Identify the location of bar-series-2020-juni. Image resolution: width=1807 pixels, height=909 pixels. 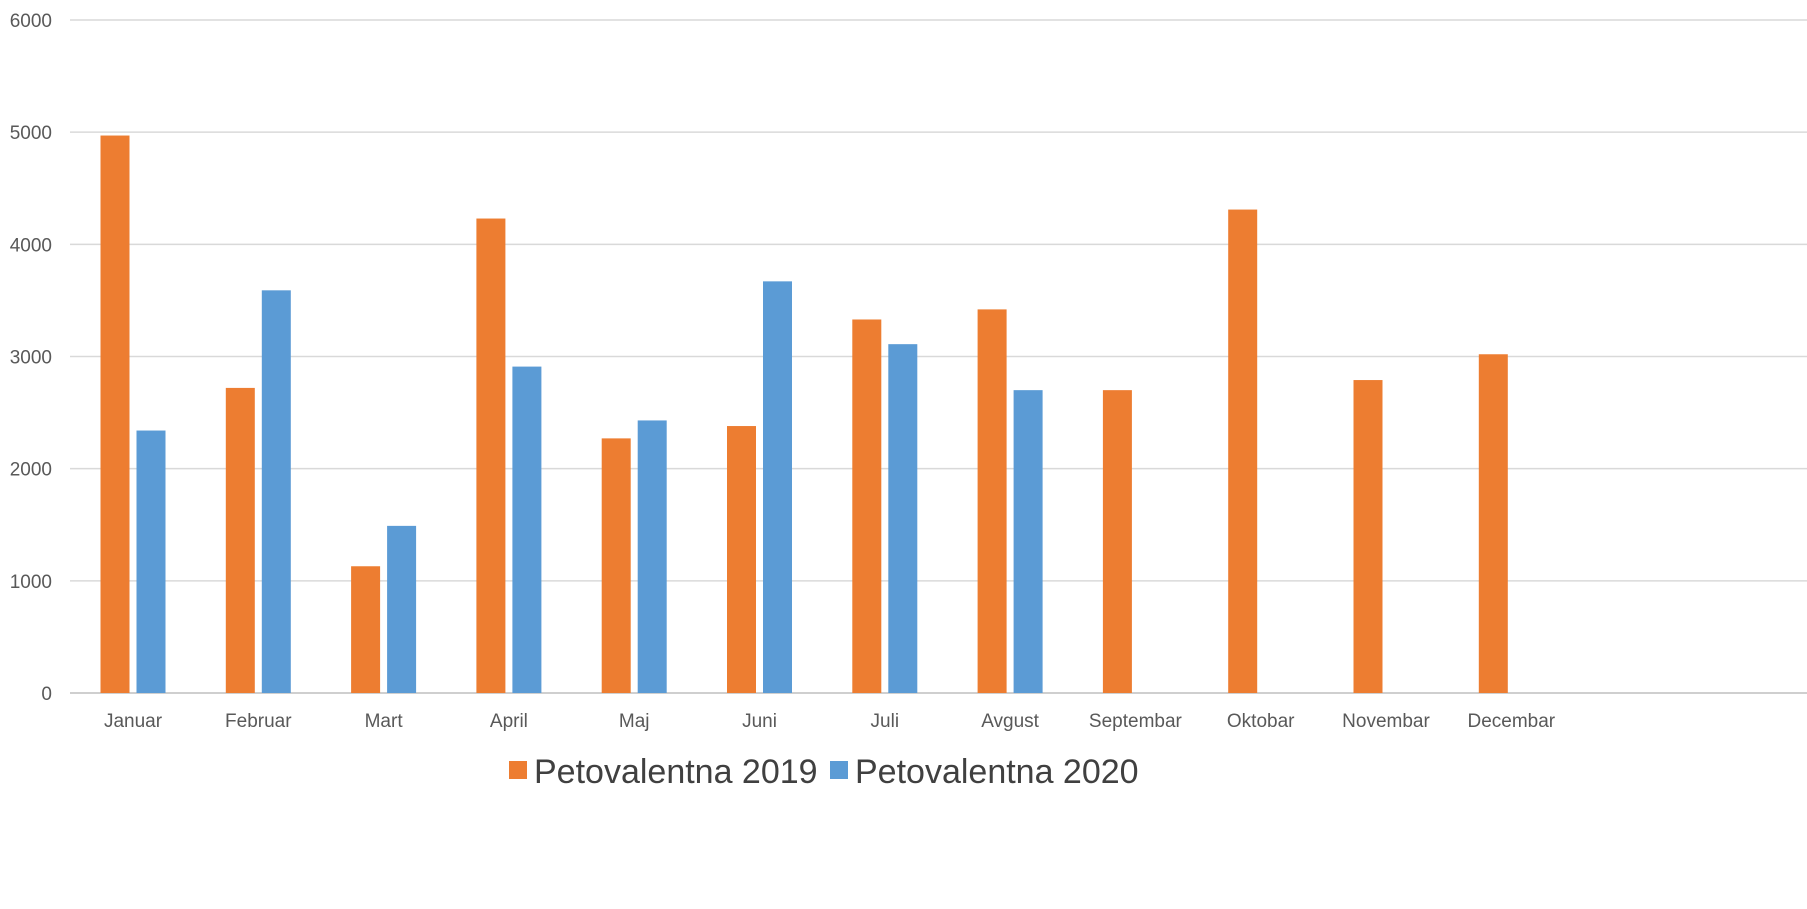
(777, 487).